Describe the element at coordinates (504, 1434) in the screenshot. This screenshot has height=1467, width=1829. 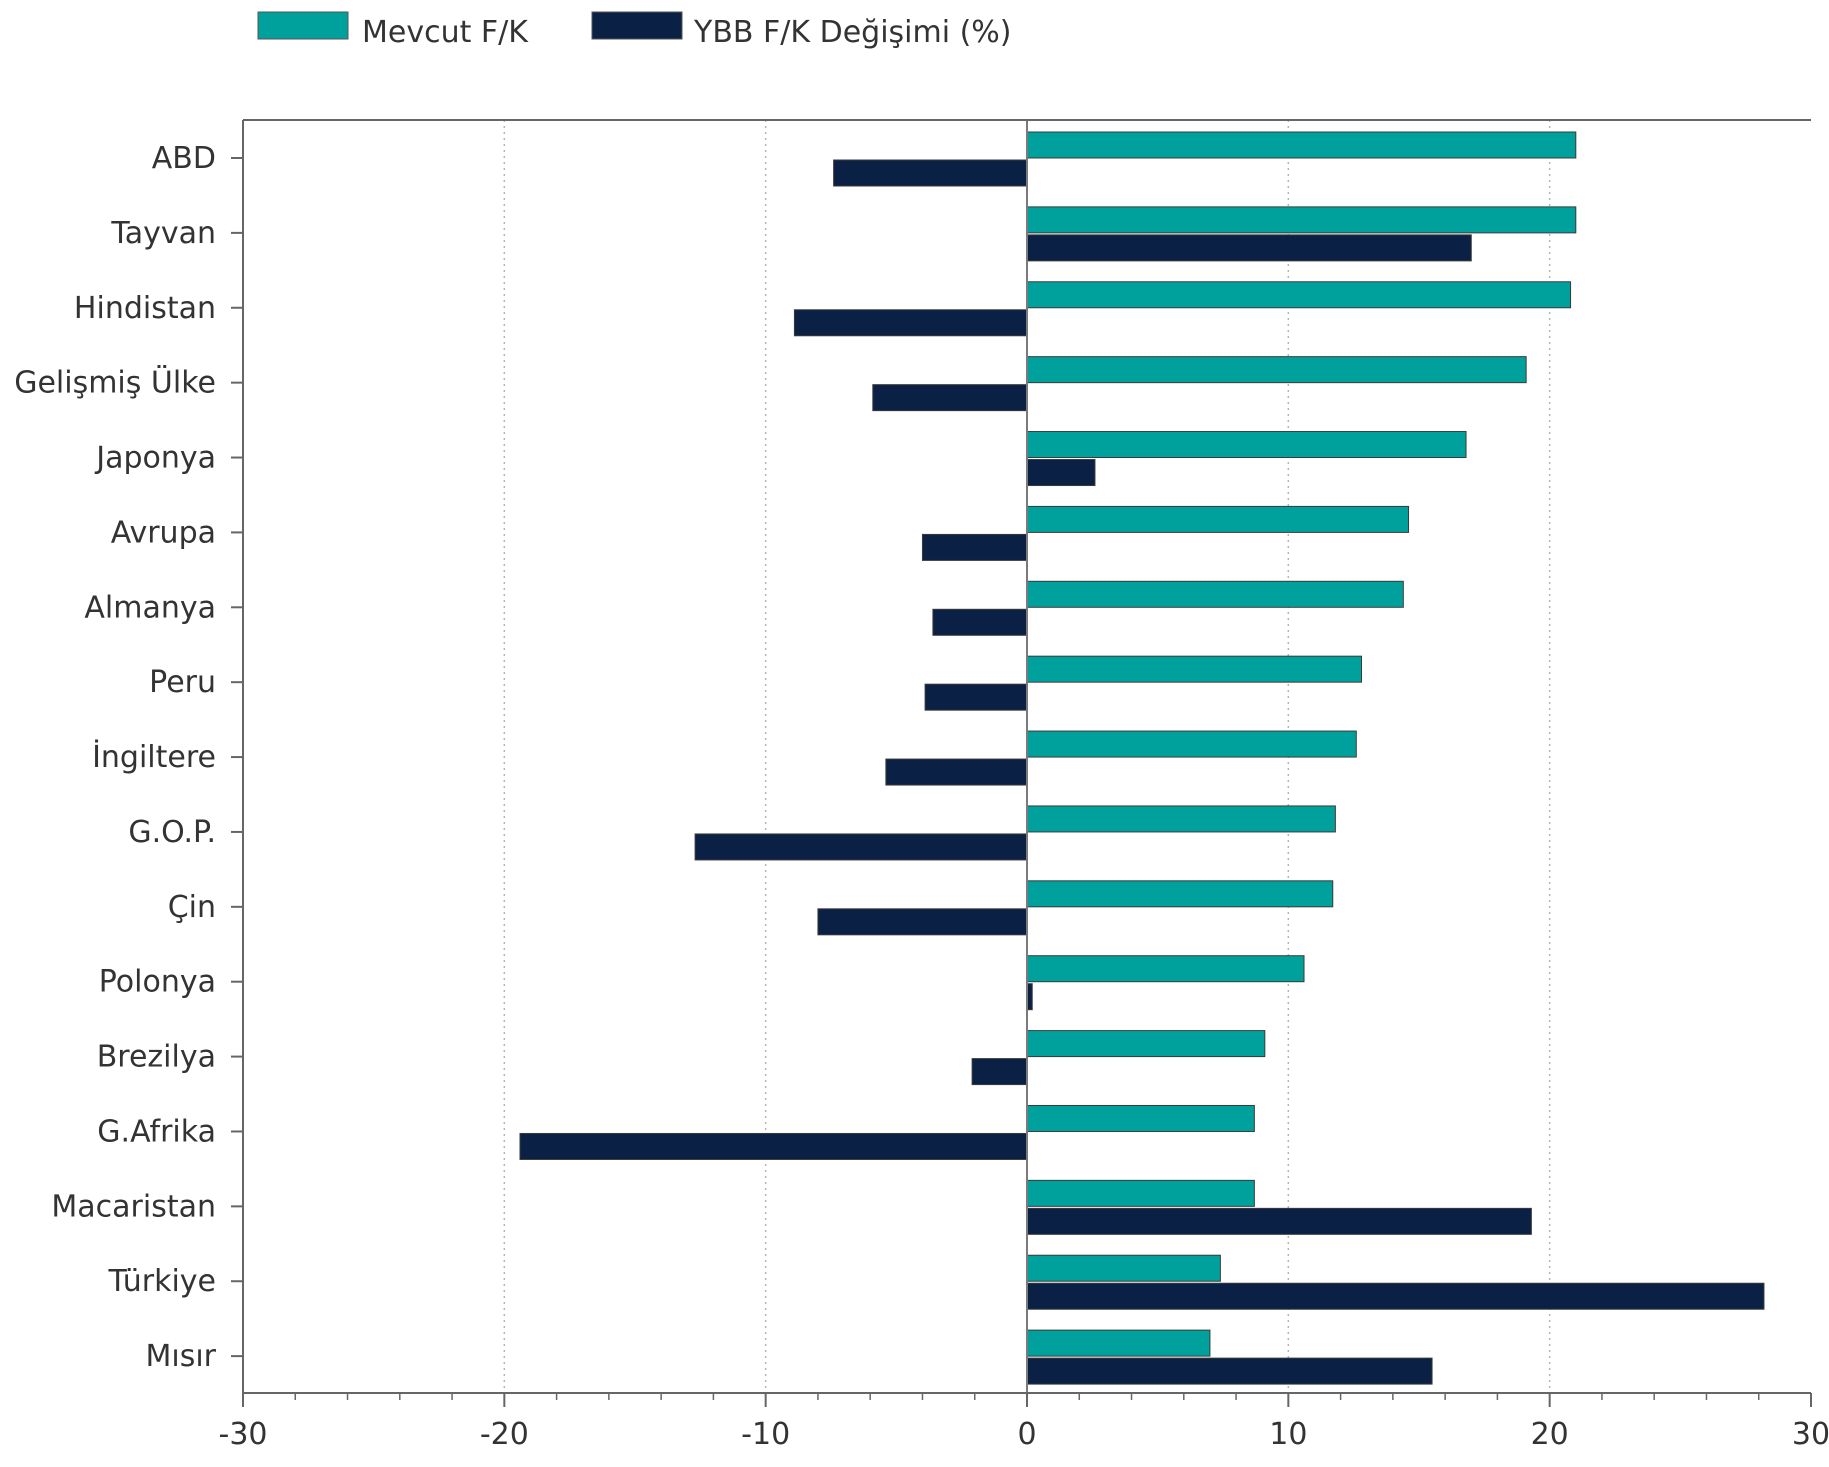
I see `x-tick-label: -20` at that location.